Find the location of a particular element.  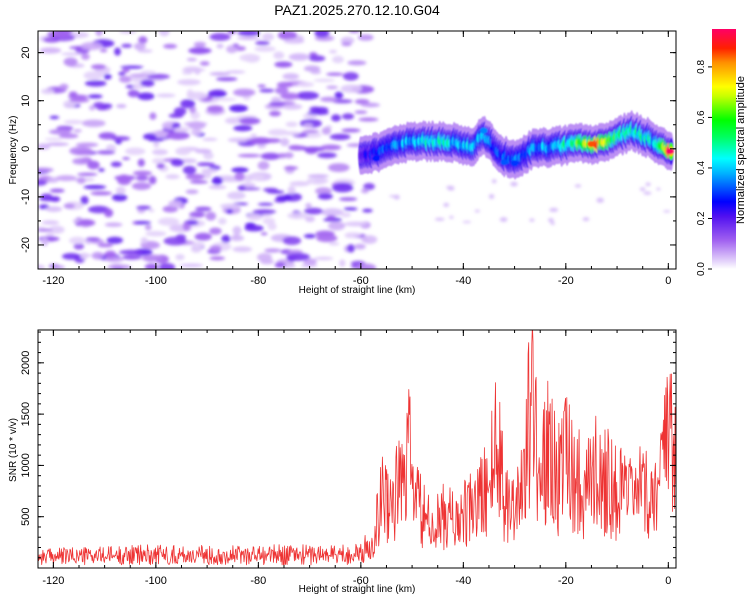

y-tick-label: 1000 is located at coordinates (26, 465).